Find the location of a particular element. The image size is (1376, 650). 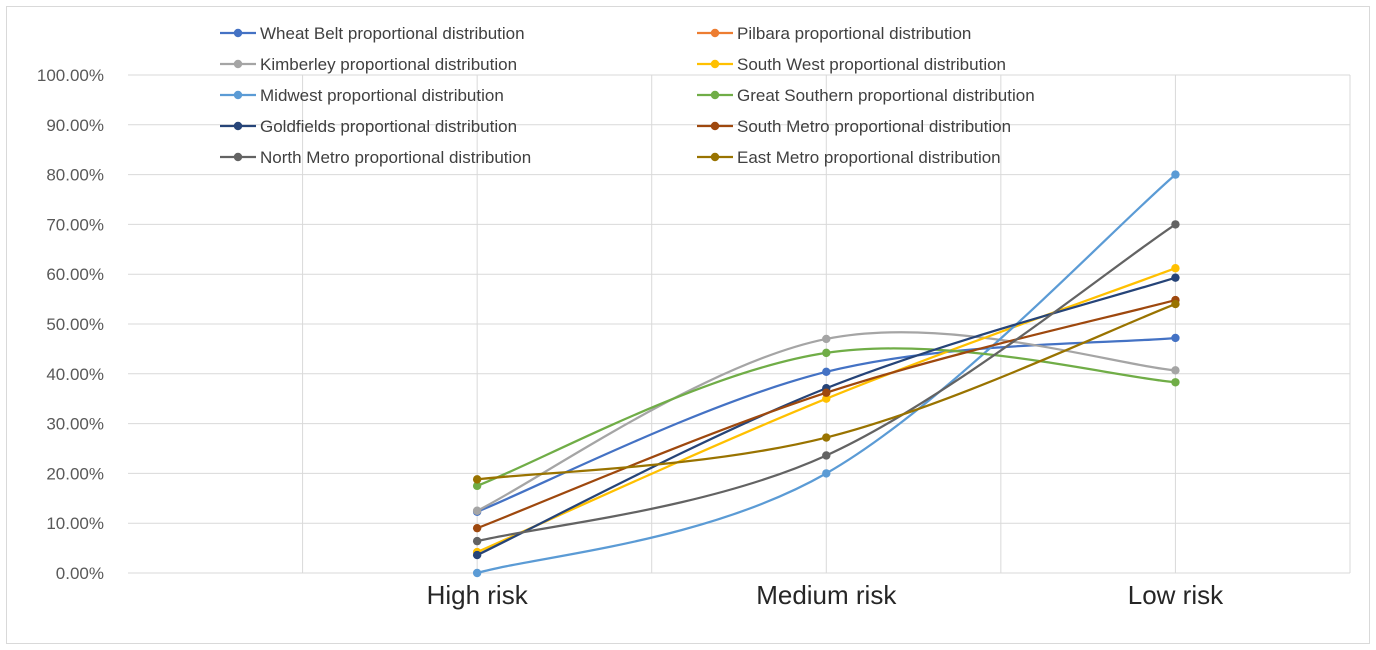

legend-label: South West proportional distribution is located at coordinates (871, 64).